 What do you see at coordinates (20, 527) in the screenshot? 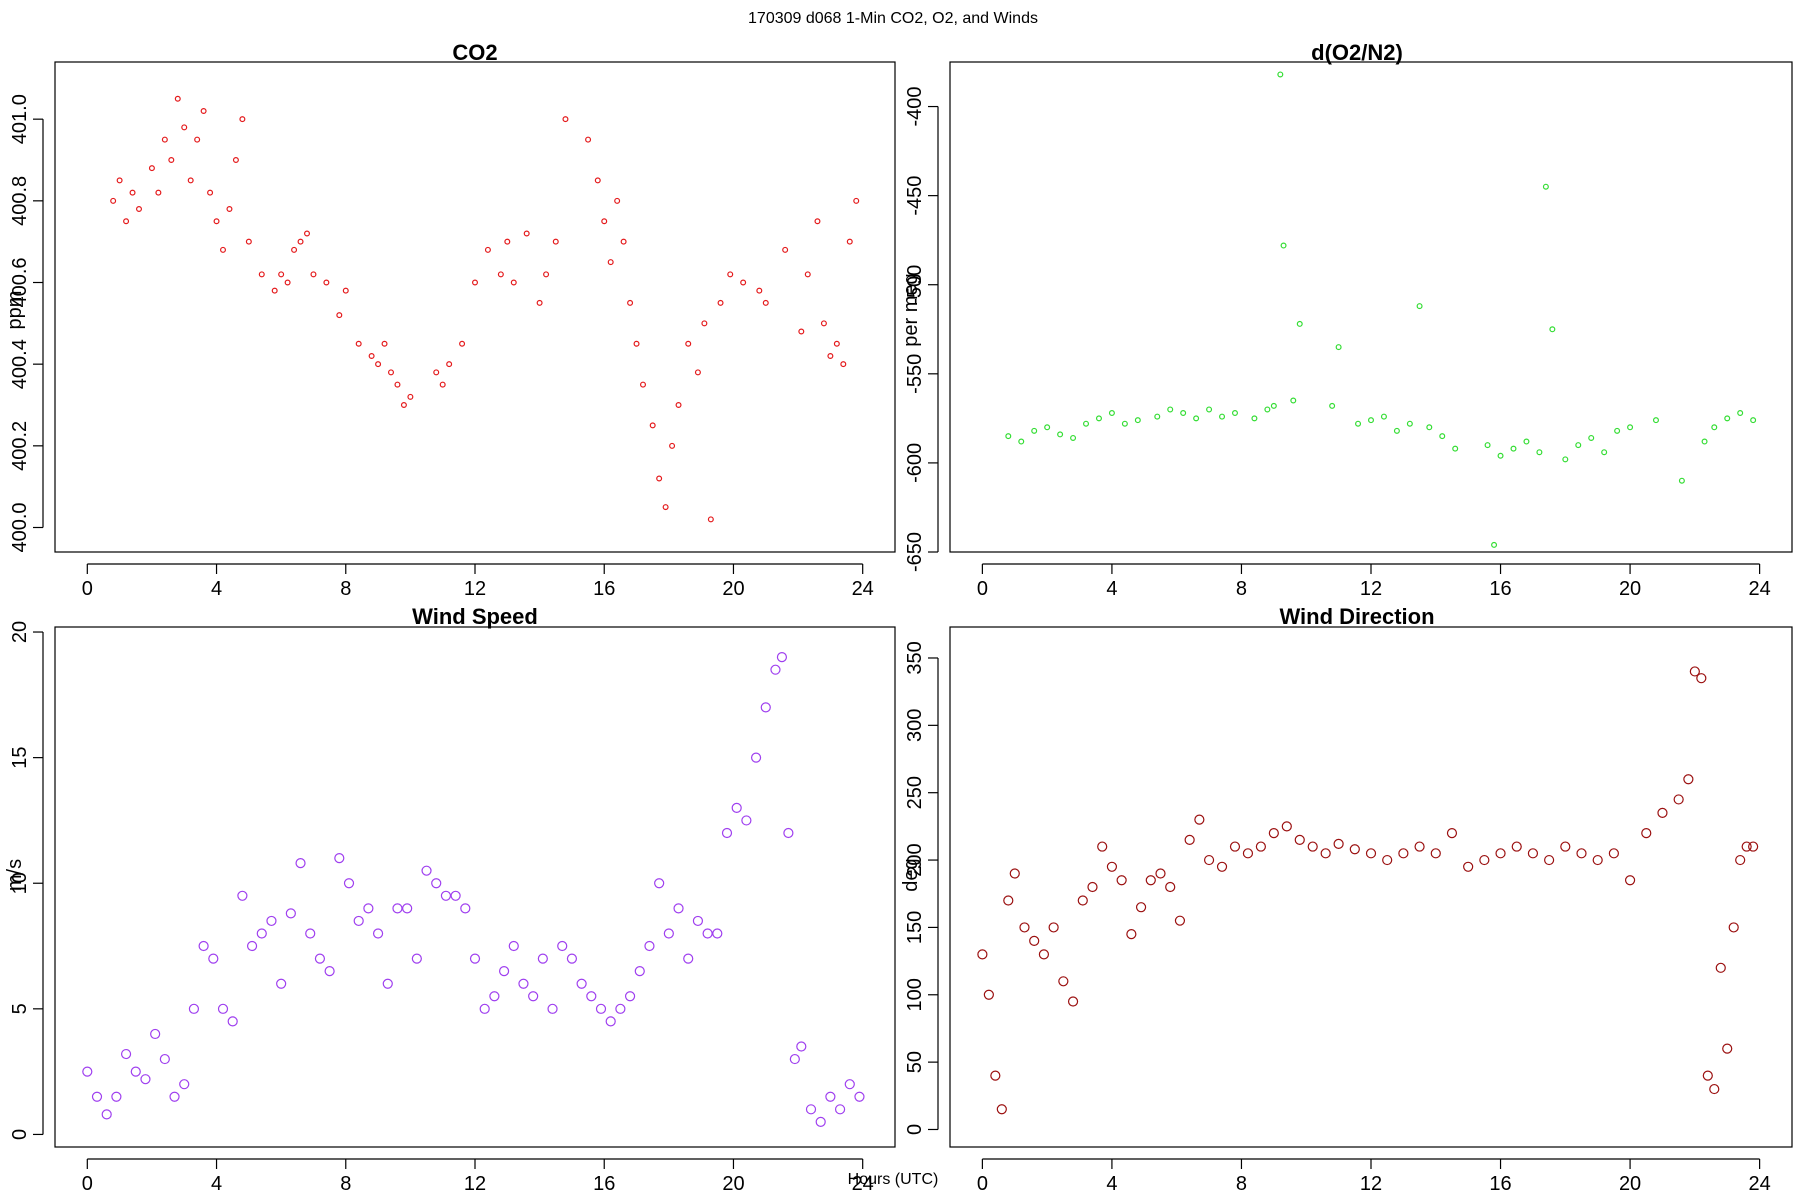
I see `co2-y-tick-label: 400.0` at bounding box center [20, 527].